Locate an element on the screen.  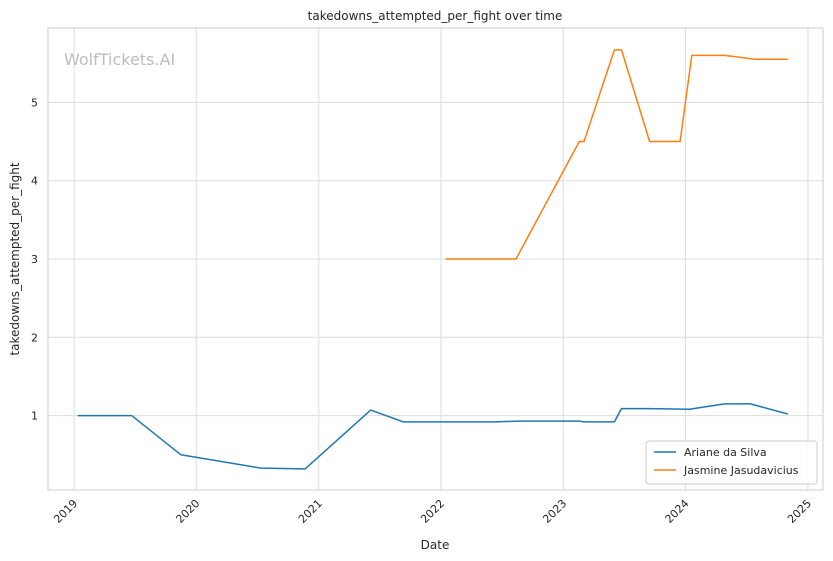
watermark: WolfTickets.AI is located at coordinates (119, 59).